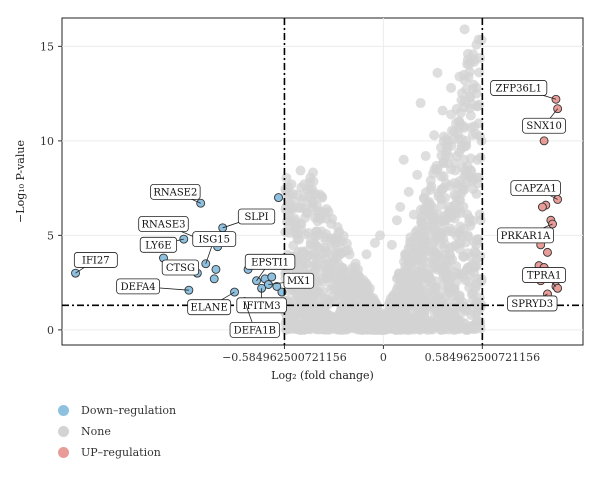 The height and width of the screenshot is (478, 600). I want to click on gene-label: TPRA1, so click(544, 277).